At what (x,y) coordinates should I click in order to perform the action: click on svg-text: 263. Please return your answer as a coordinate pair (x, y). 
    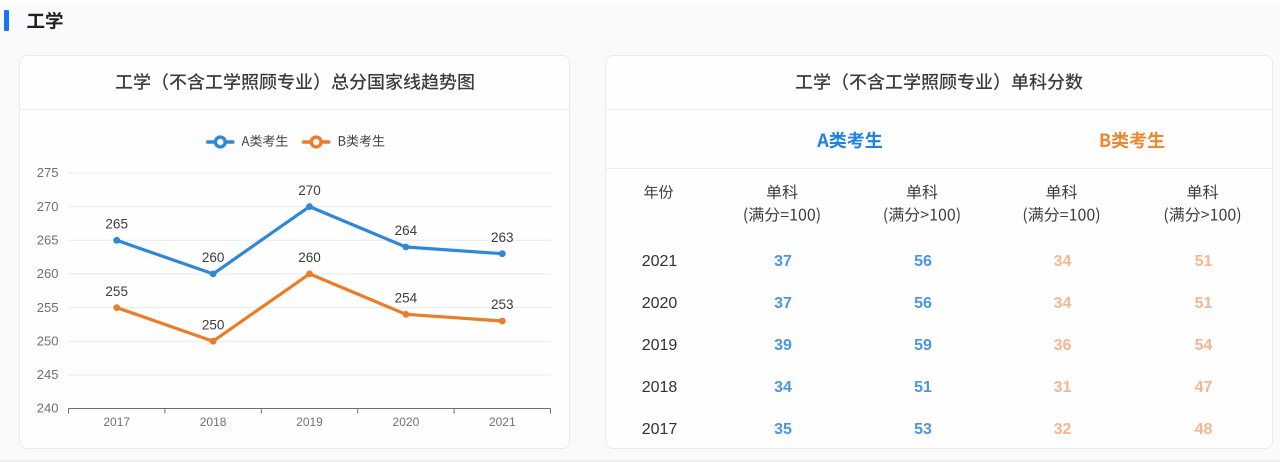
    Looking at the image, I should click on (502, 237).